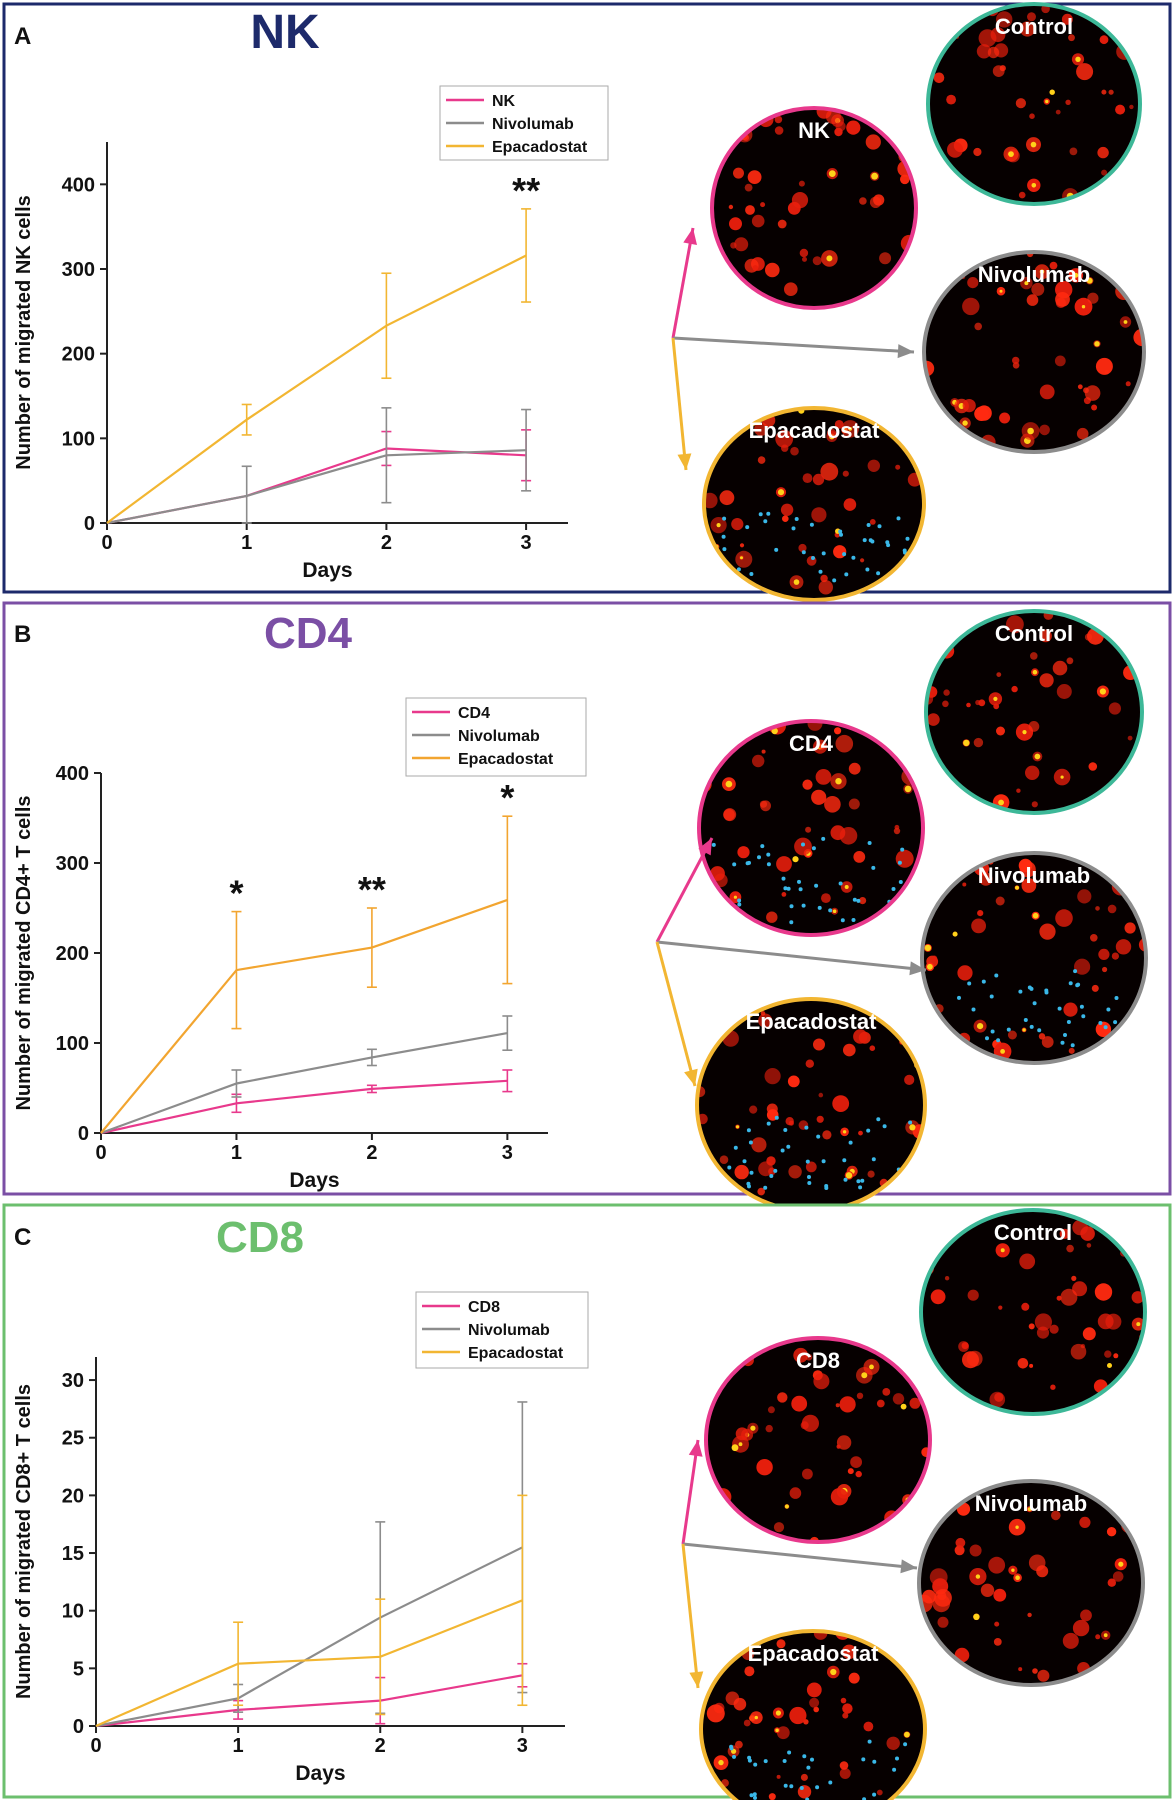 Image resolution: width=1176 pixels, height=1805 pixels. Describe the element at coordinates (24, 952) in the screenshot. I see `y-axis-label: Number of migrated CD4+ T cells` at that location.